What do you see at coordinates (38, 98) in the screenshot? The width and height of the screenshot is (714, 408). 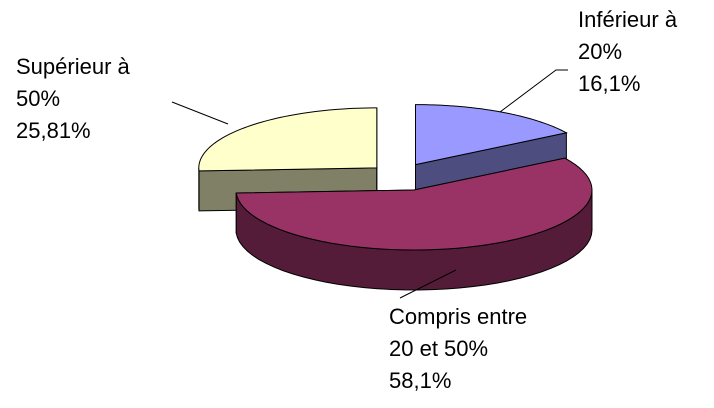 I see `label-superieur-line-2: 50%` at bounding box center [38, 98].